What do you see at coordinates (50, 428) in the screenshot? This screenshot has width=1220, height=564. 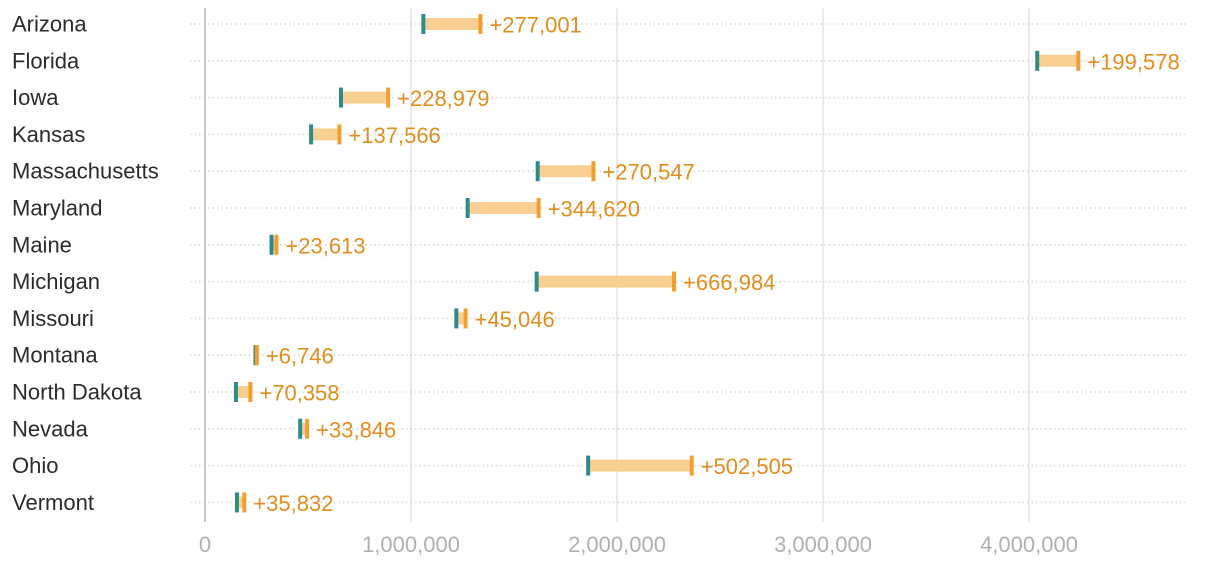 I see `category-label: Nevada` at bounding box center [50, 428].